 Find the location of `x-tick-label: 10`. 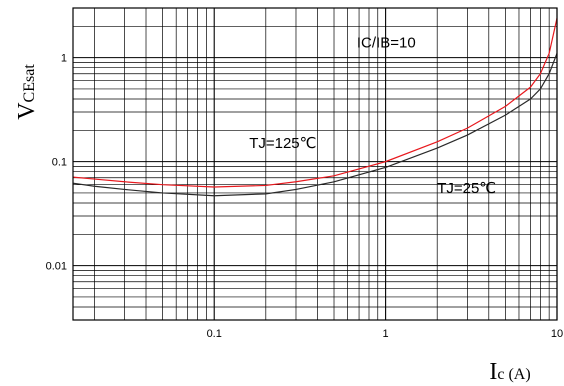

x-tick-label: 10 is located at coordinates (557, 334).